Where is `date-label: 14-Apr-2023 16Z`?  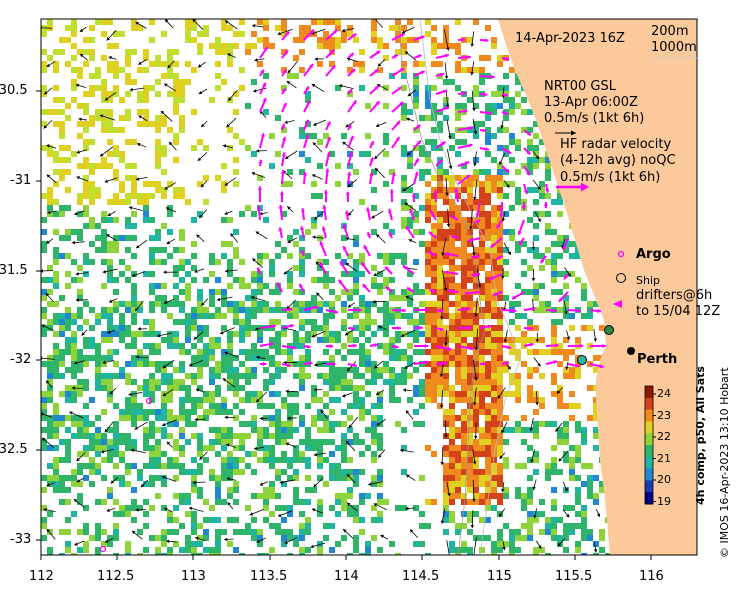
date-label: 14-Apr-2023 16Z is located at coordinates (570, 38).